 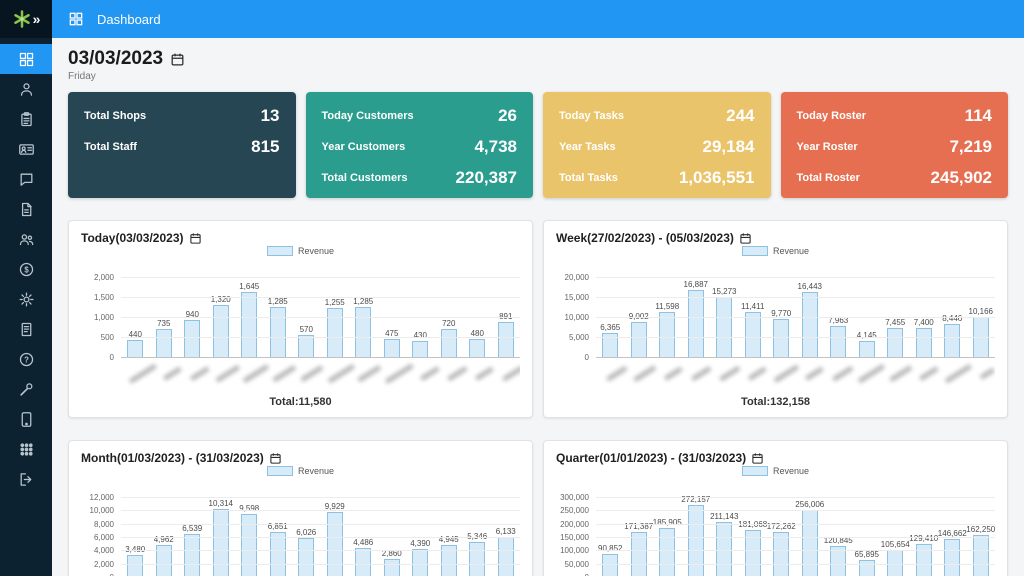 What do you see at coordinates (26, 299) in the screenshot?
I see `sidebar-item-settings` at bounding box center [26, 299].